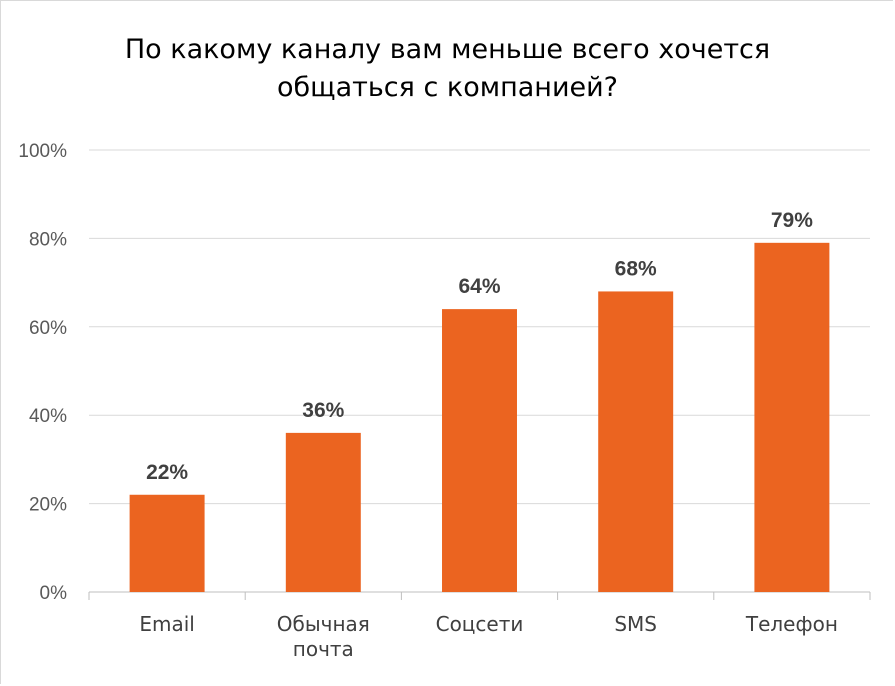 The width and height of the screenshot is (895, 686). I want to click on chart-title-line-2: общаться с компанией?, so click(447, 87).